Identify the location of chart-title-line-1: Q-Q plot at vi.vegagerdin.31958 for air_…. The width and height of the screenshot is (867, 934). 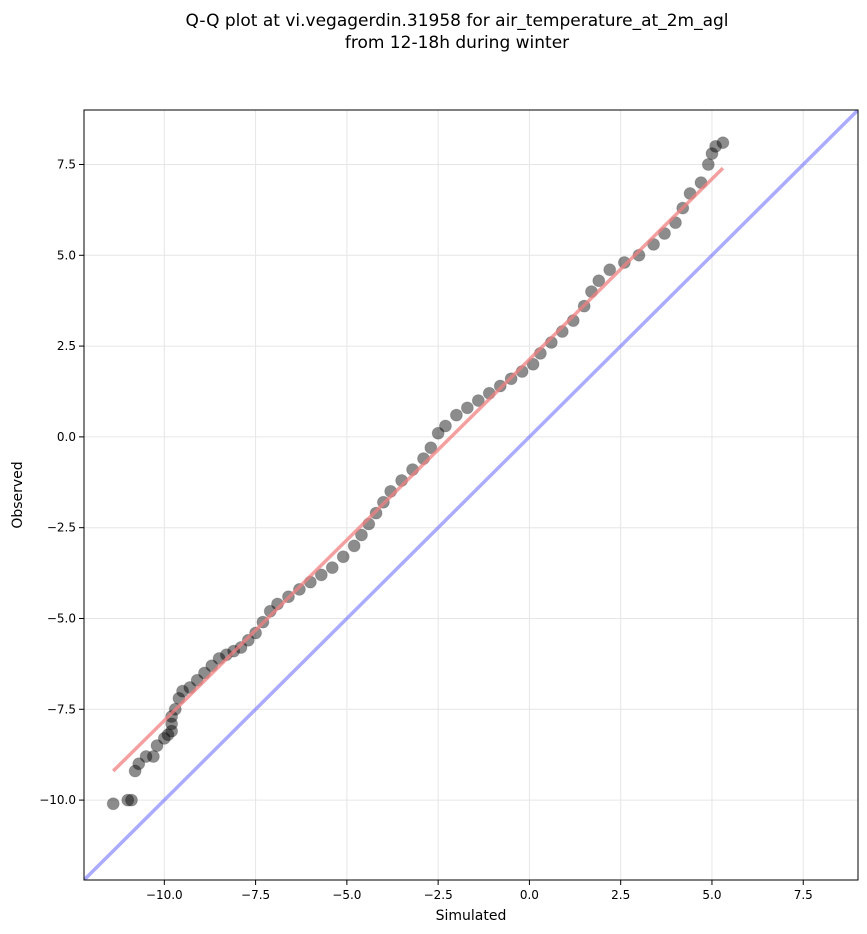
(456, 21).